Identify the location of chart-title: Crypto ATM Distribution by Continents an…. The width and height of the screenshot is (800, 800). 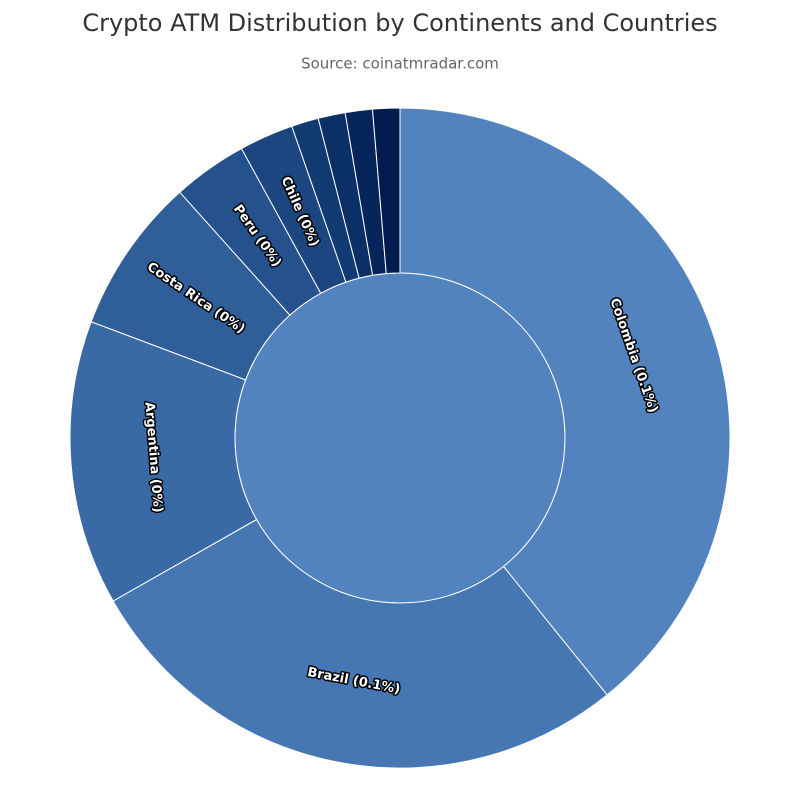
(399, 23).